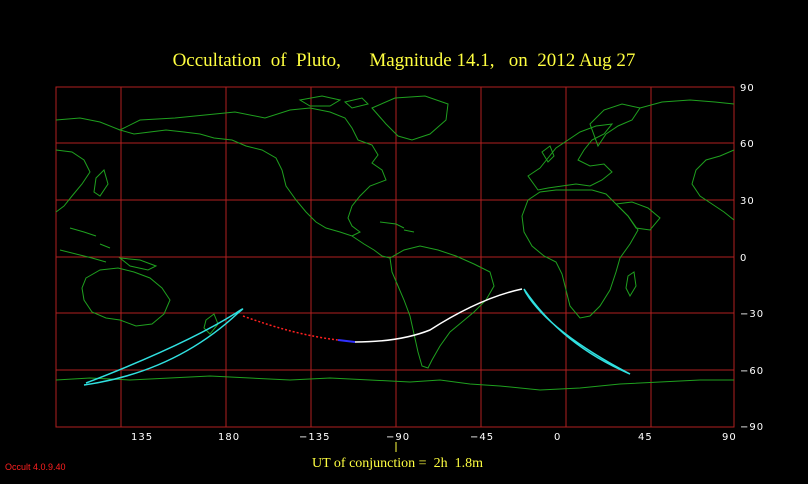  Describe the element at coordinates (637, 216) in the screenshot. I see `arabia-coast` at that location.